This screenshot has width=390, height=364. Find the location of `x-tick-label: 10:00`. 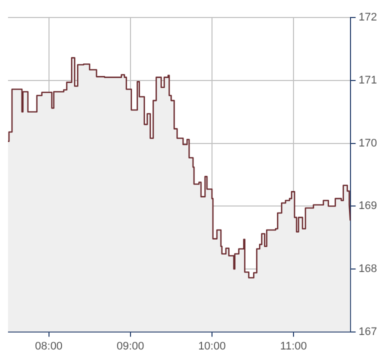

x-tick-label: 10:00 is located at coordinates (212, 346).